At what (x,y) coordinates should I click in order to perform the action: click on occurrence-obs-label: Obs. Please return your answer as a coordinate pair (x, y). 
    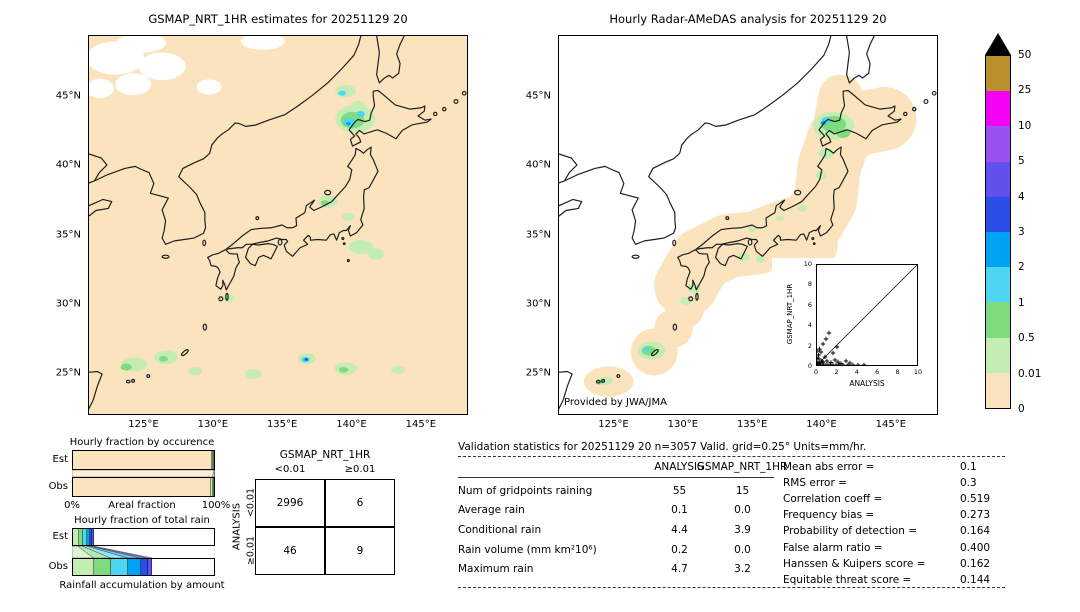
    Looking at the image, I should click on (58, 486).